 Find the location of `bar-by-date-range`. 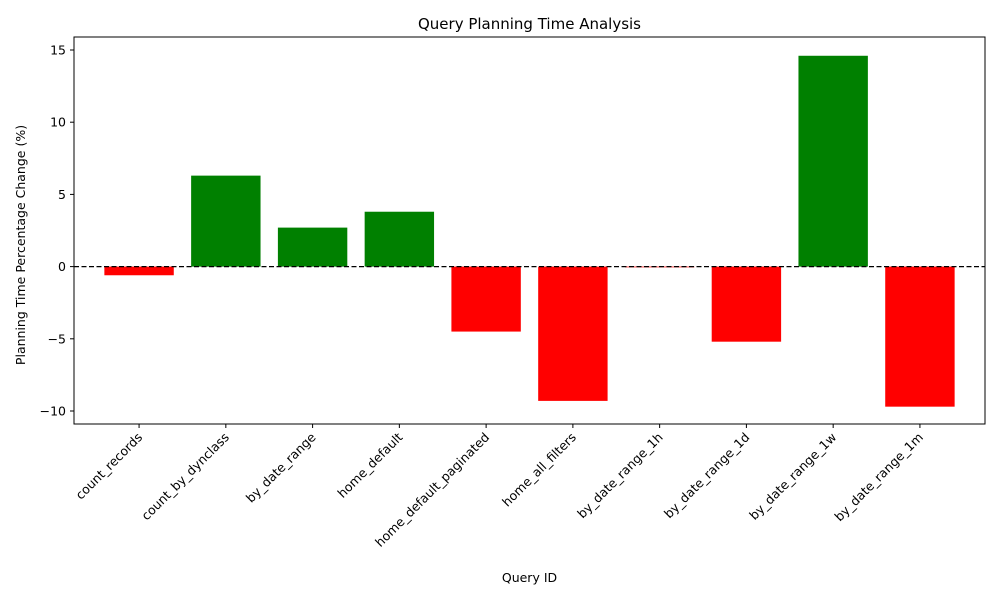

bar-by-date-range is located at coordinates (312, 247).